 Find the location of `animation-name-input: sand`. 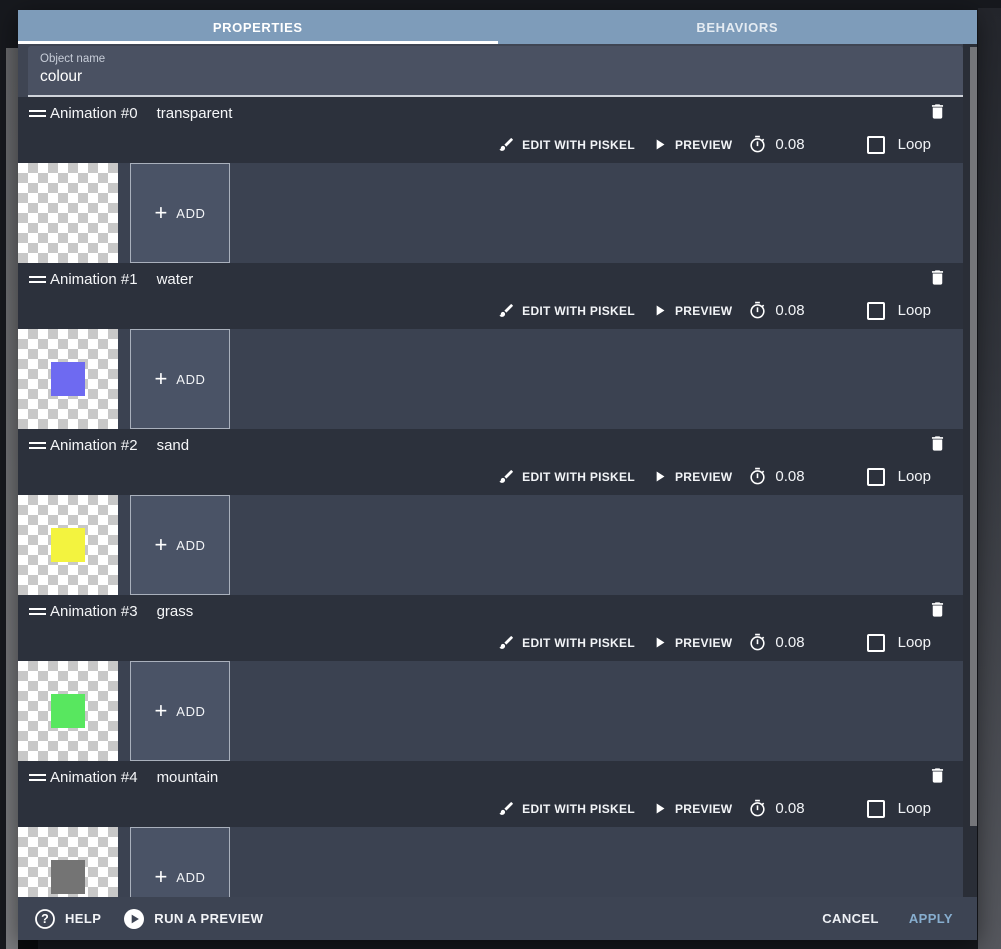

animation-name-input: sand is located at coordinates (173, 445).